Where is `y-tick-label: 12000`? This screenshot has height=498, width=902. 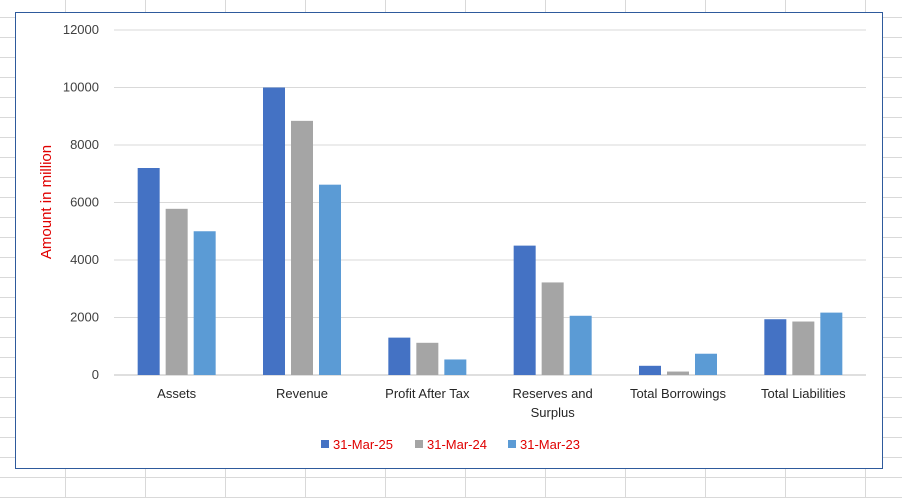 y-tick-label: 12000 is located at coordinates (81, 29).